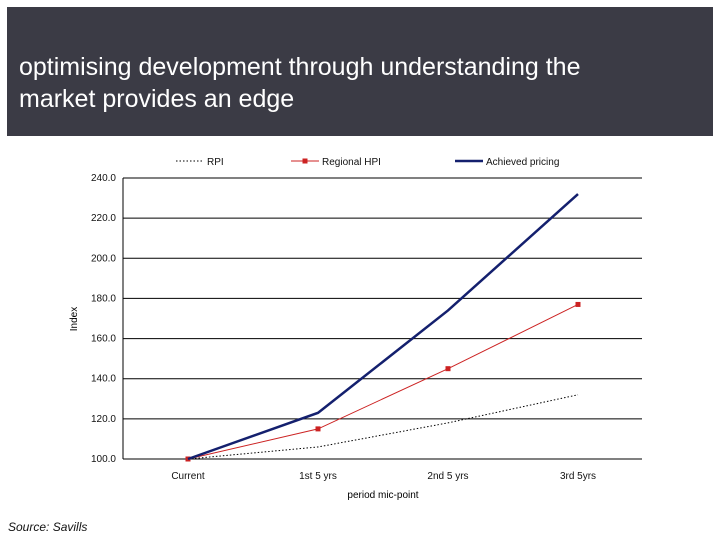  I want to click on rpi-series-line, so click(383, 427).